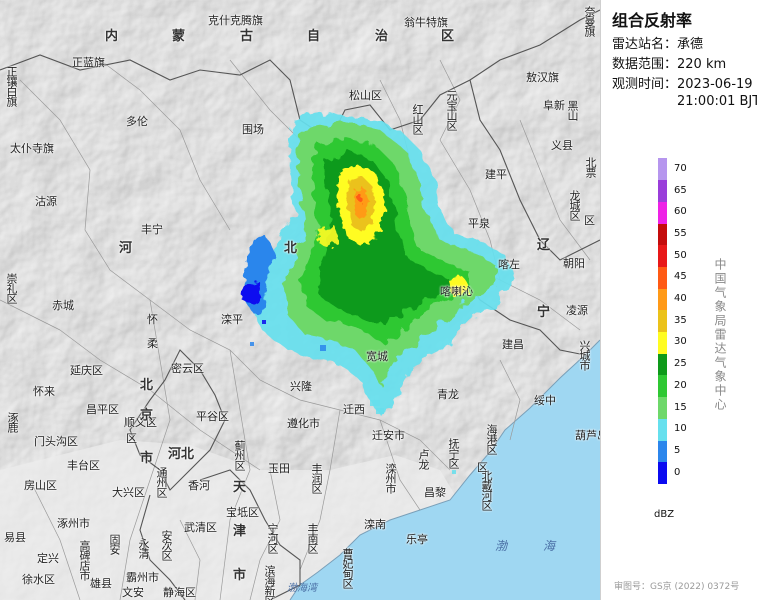 This screenshot has height=600, width=757. Describe the element at coordinates (590, 167) in the screenshot. I see `map-label: 北票` at that location.